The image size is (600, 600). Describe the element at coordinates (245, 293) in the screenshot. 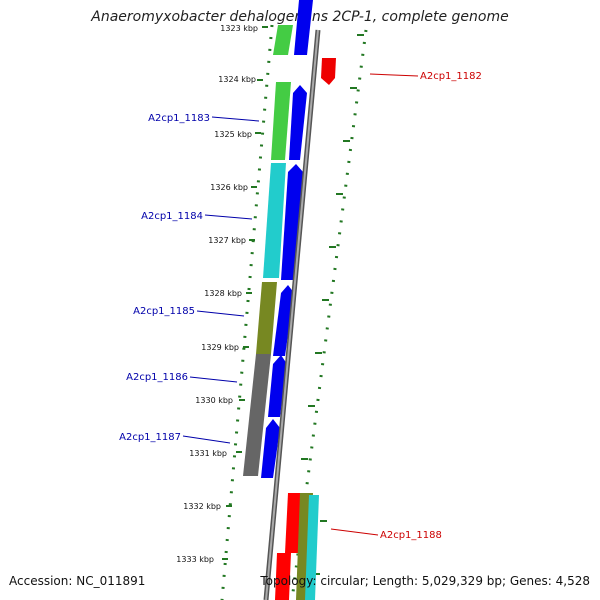

I see `kbp-ticks` at that location.